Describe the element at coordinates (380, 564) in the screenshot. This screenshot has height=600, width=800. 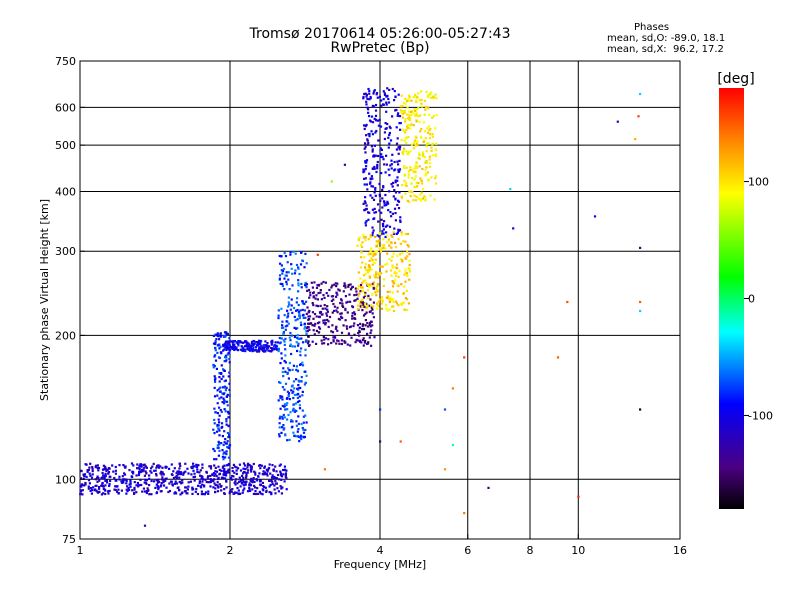
I see `x-axis-label: Frequency [MHz]` at that location.